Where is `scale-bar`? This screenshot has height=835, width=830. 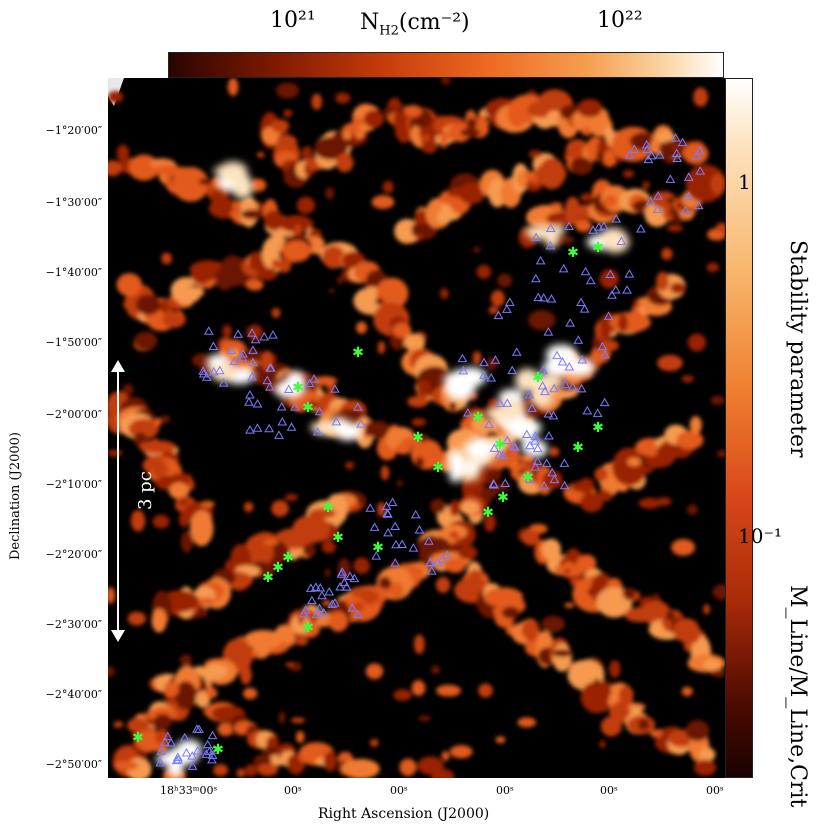
scale-bar is located at coordinates (118, 501).